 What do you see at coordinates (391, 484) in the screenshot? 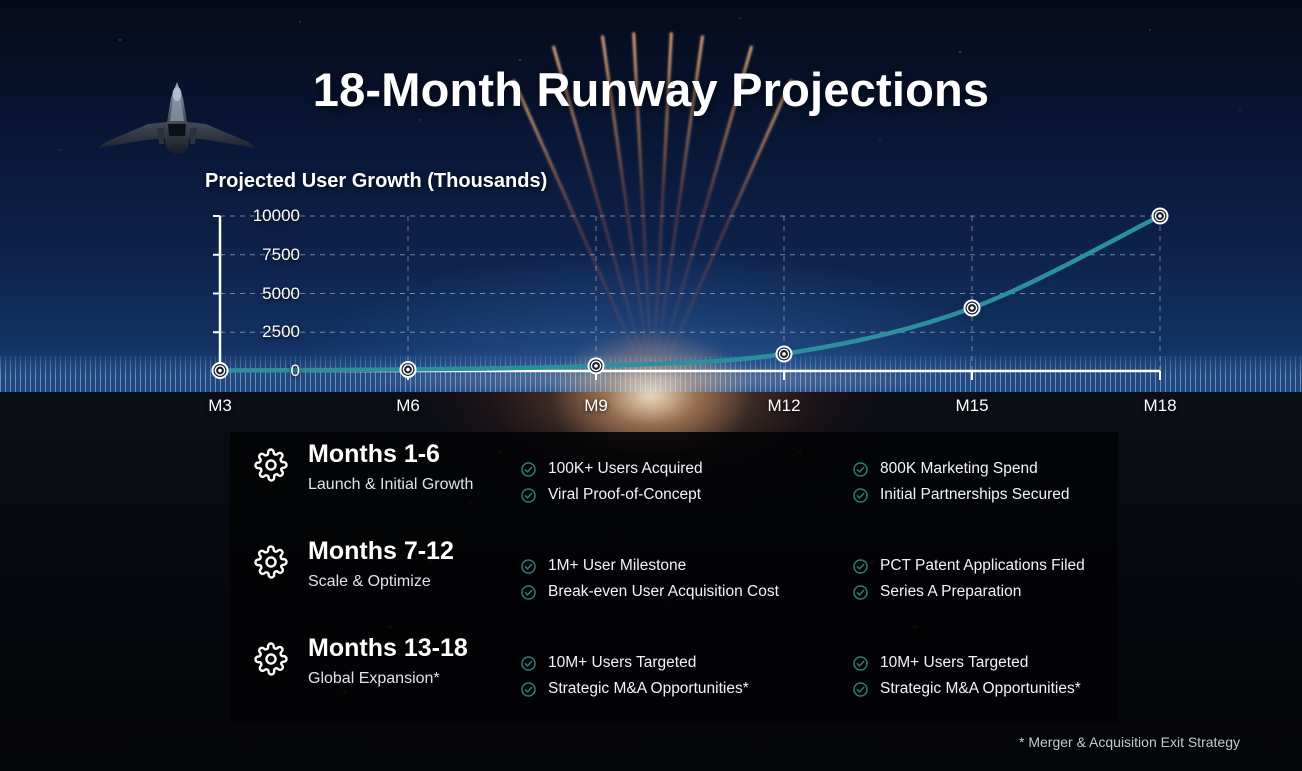
I see `milestone-row-subtitle: Launch & Initial Growth` at bounding box center [391, 484].